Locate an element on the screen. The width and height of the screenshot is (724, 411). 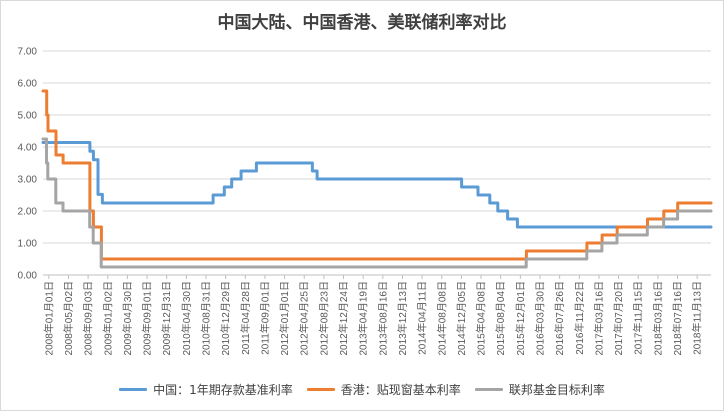
x-tick-label: 2013年08月16日 is located at coordinates (382, 318).